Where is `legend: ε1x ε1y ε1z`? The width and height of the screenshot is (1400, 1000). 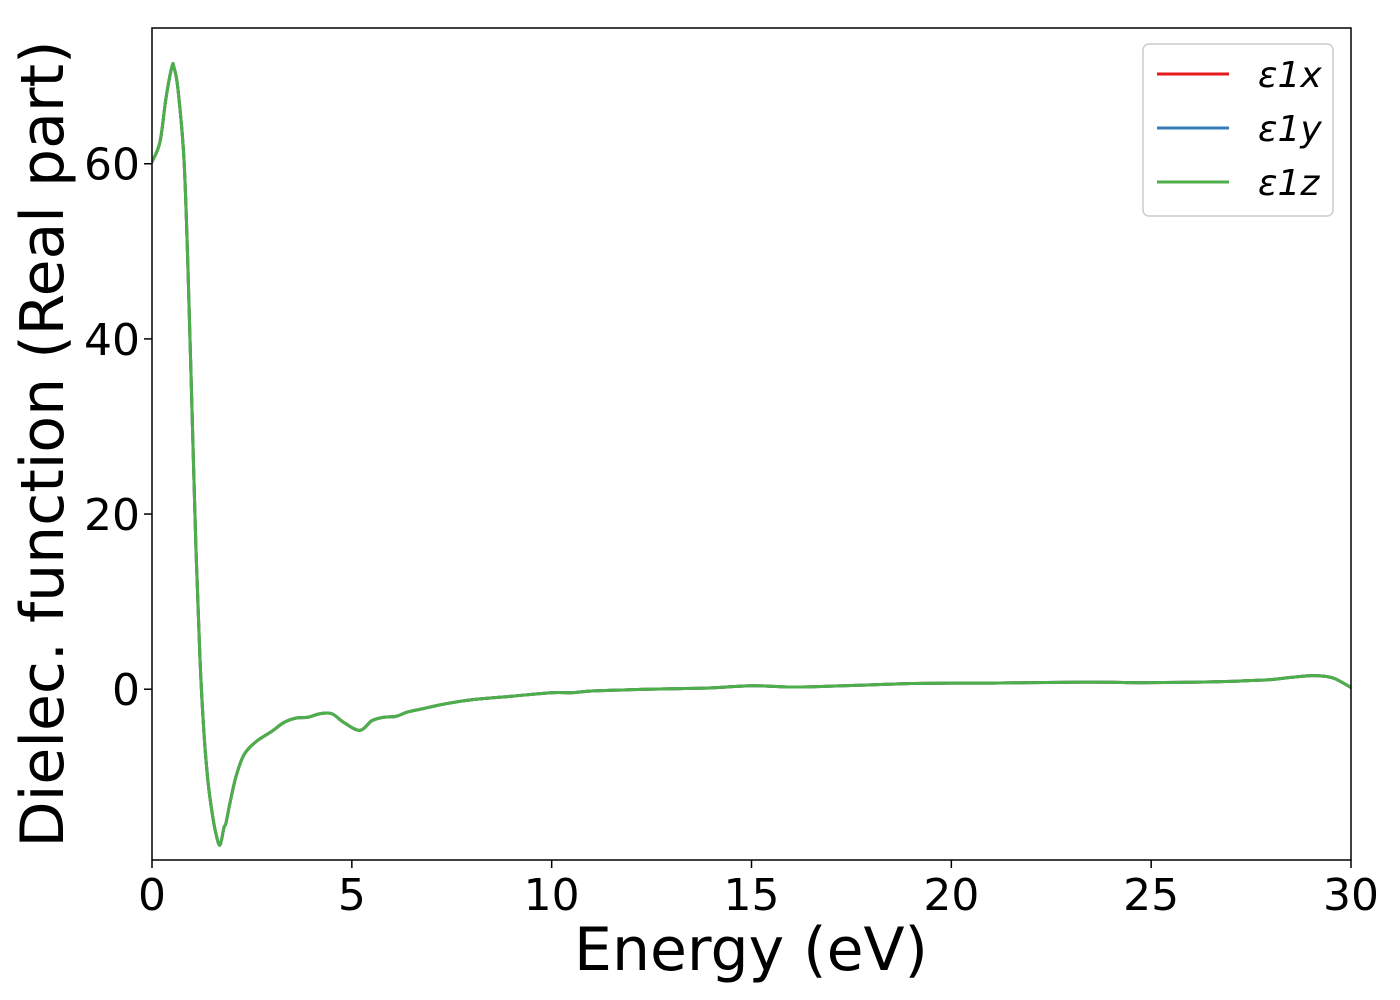
legend: ε1x ε1y ε1z is located at coordinates (1238, 130).